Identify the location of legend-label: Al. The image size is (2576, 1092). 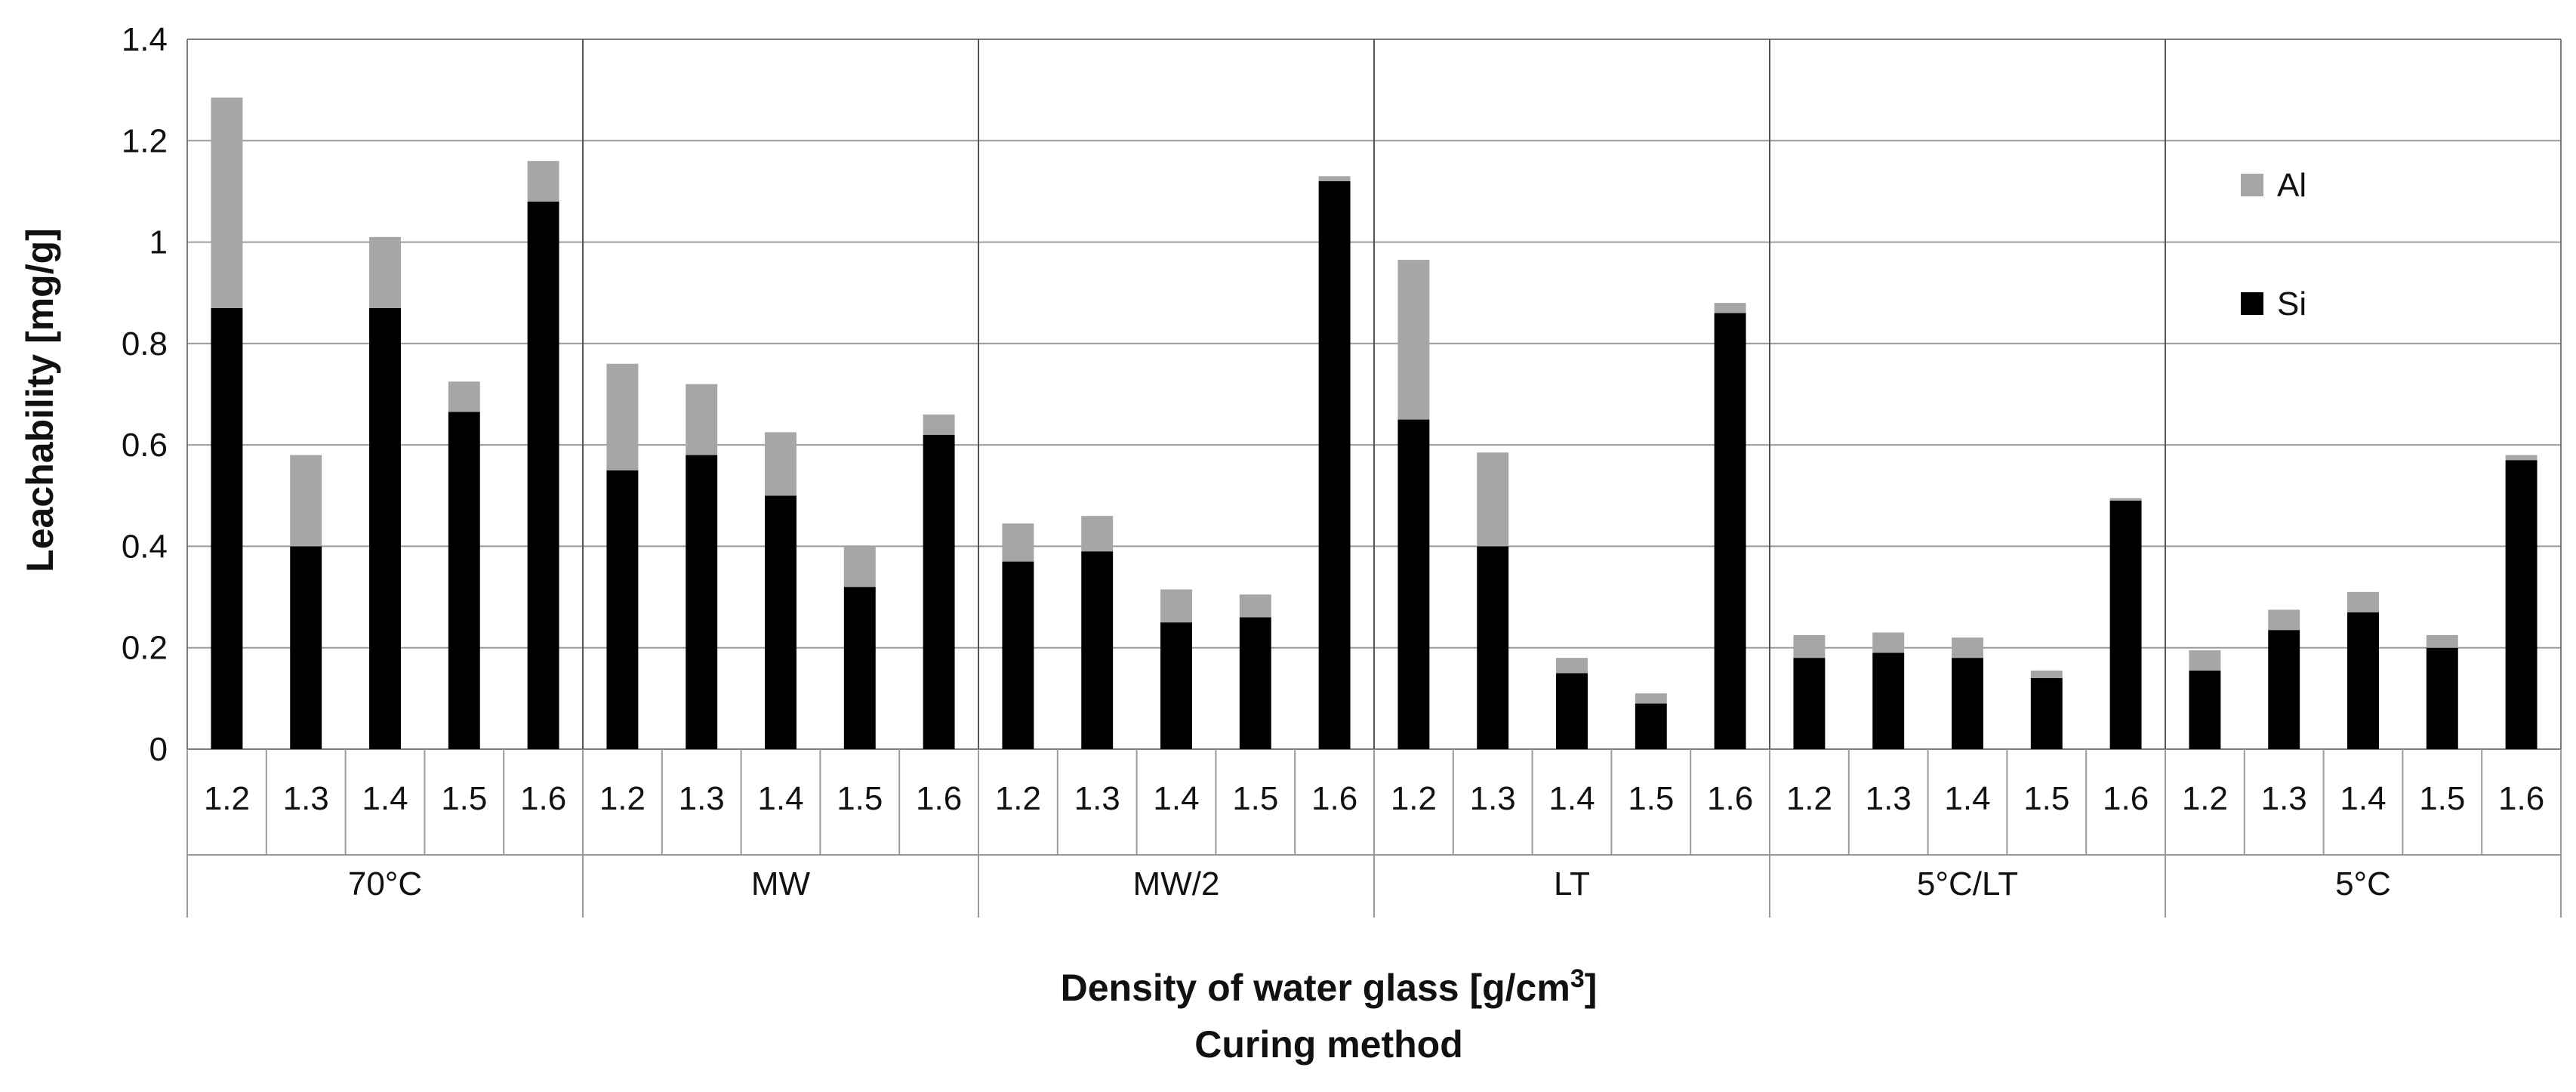
(2291, 185).